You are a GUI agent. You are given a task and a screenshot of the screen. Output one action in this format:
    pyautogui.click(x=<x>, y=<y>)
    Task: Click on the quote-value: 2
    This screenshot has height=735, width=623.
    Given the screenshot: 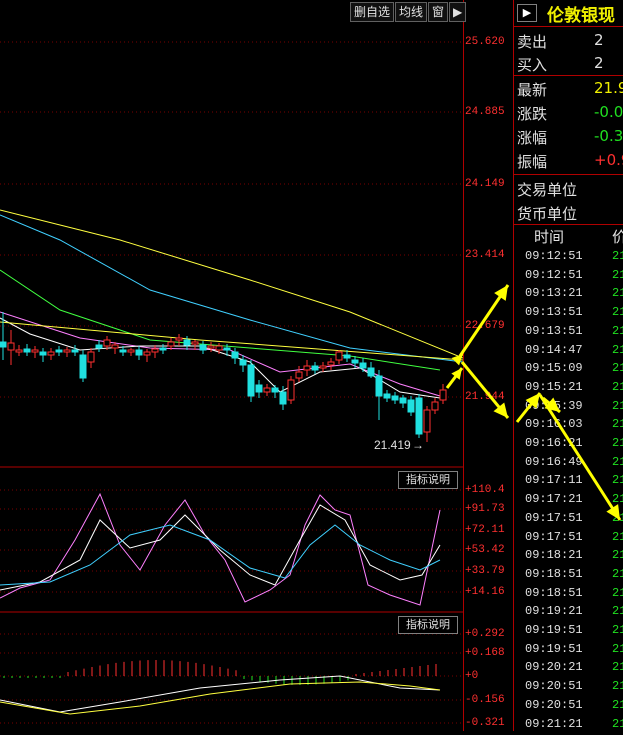 What is the action you would take?
    pyautogui.click(x=599, y=63)
    